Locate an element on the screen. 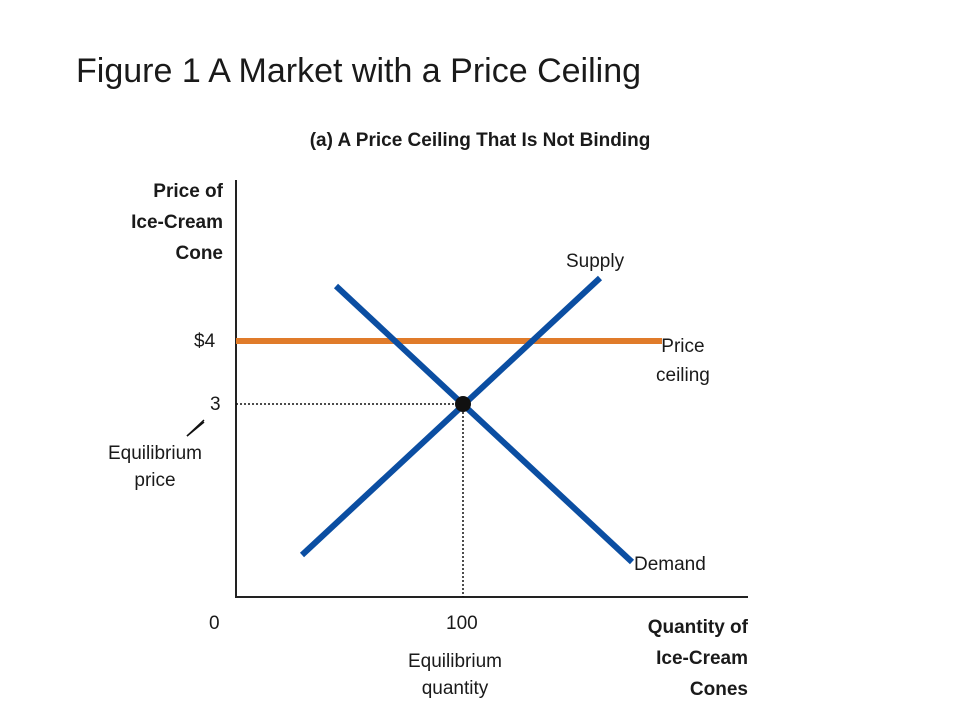 This screenshot has width=960, height=720. y-axis-label-line-2: Ice-Cream is located at coordinates (177, 222).